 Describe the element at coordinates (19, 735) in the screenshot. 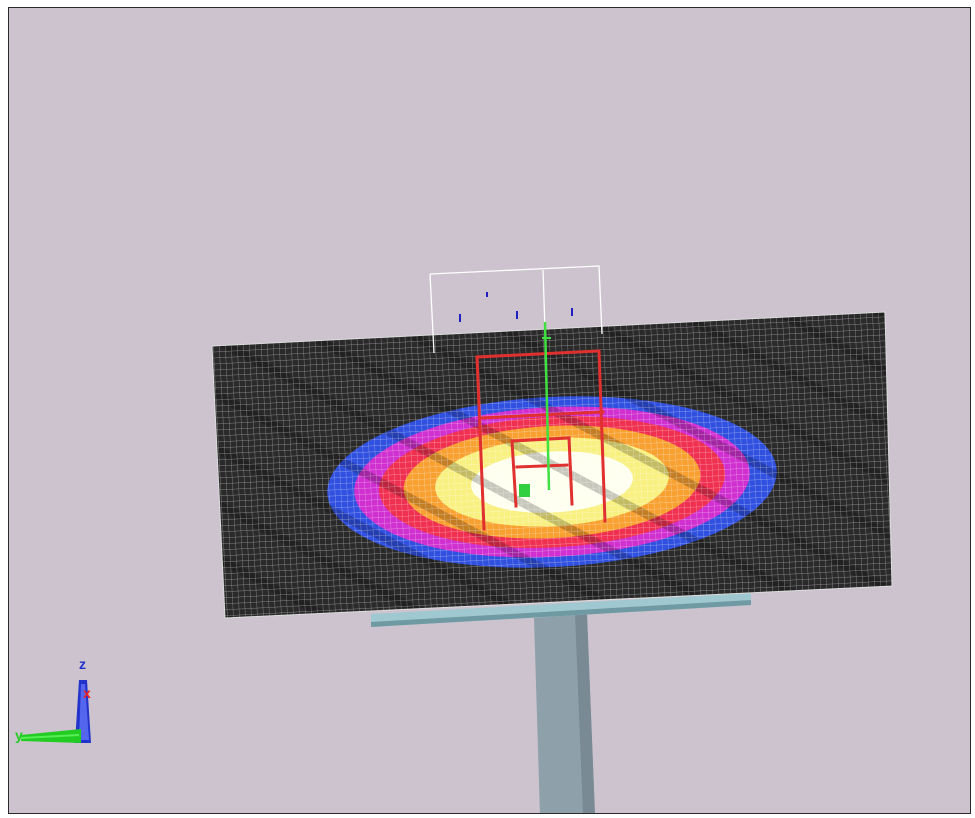

I see `y-axis-label: y` at that location.